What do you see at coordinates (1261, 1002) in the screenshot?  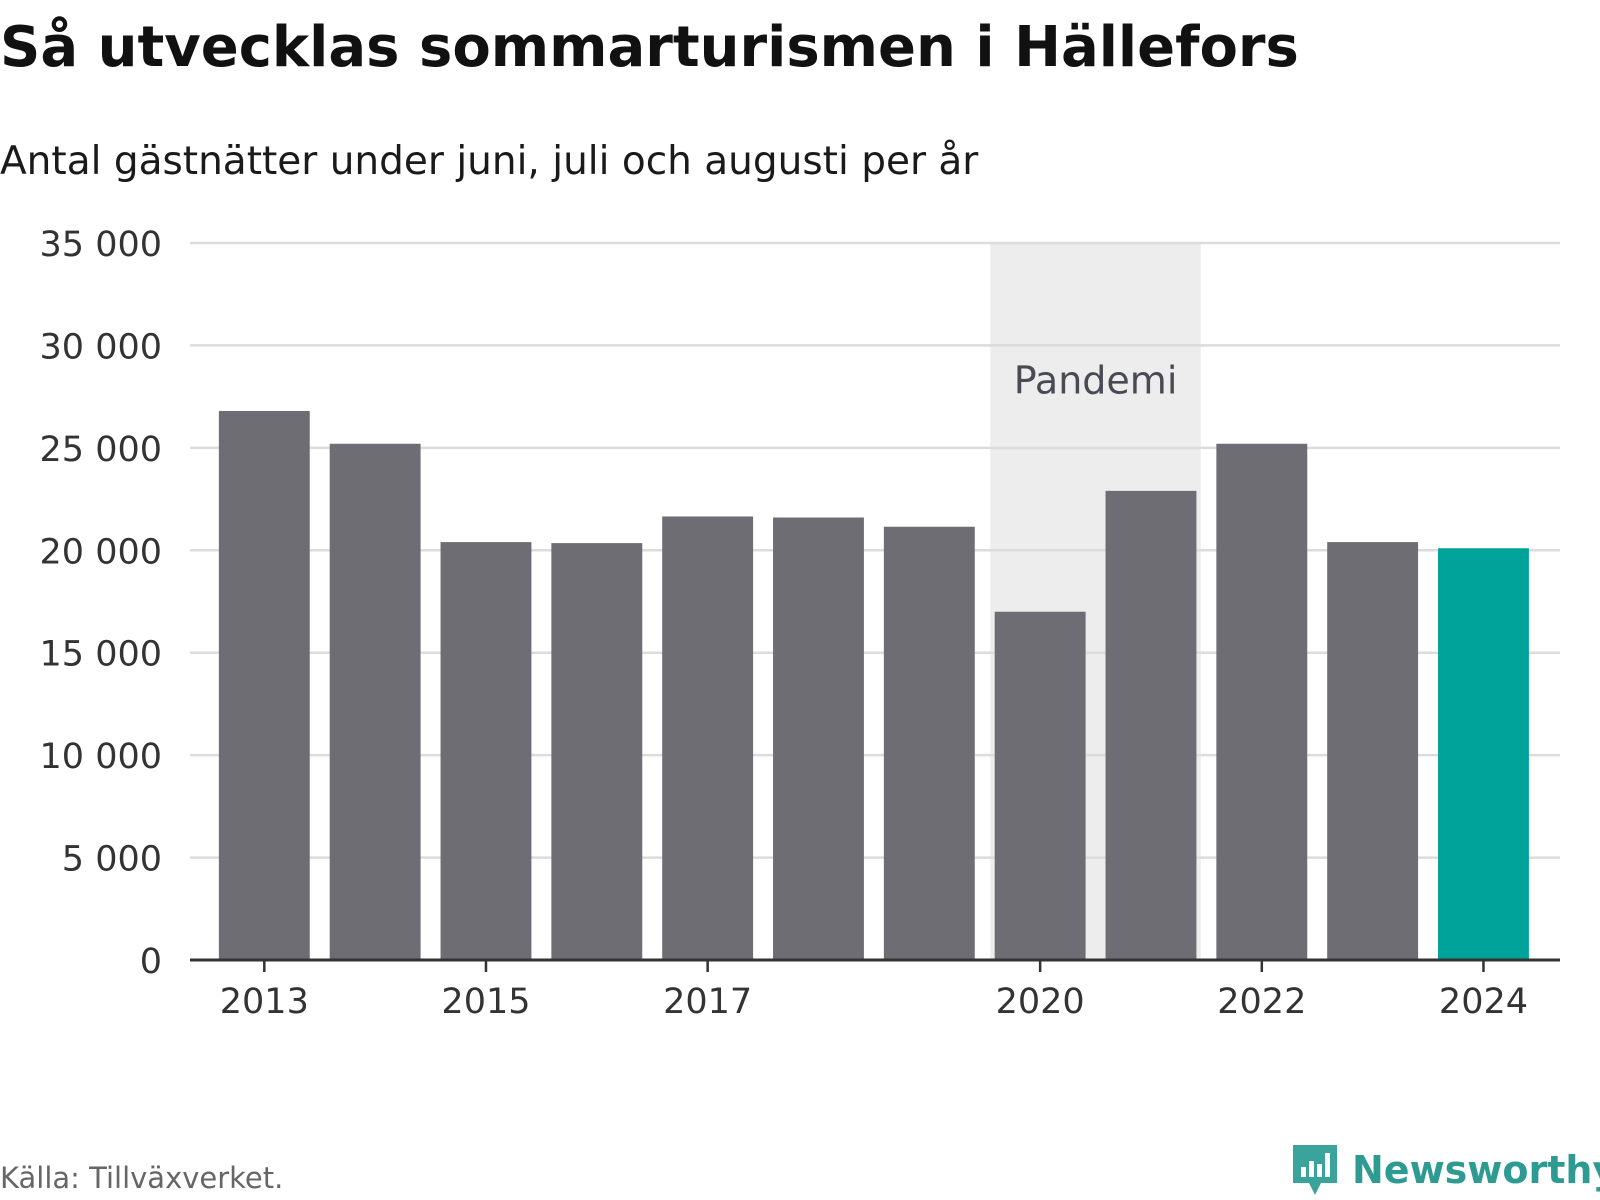 I see `x-tick-label: 2022` at bounding box center [1261, 1002].